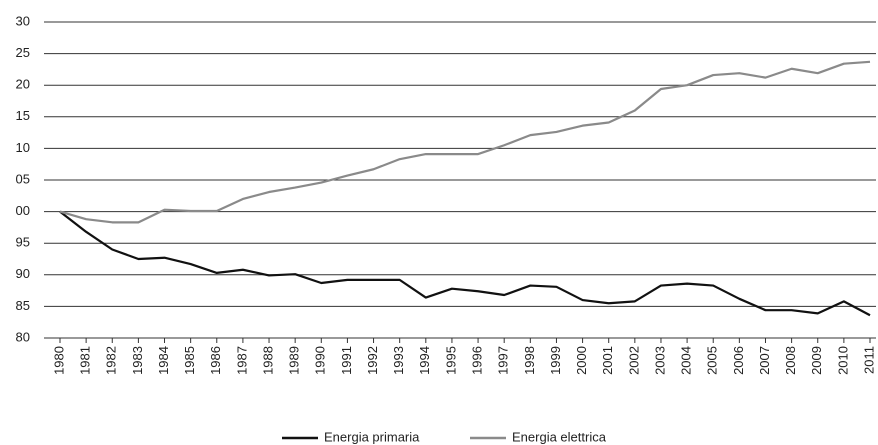 The width and height of the screenshot is (878, 445). What do you see at coordinates (23, 20) in the screenshot?
I see `y-tick-label: 30` at bounding box center [23, 20].